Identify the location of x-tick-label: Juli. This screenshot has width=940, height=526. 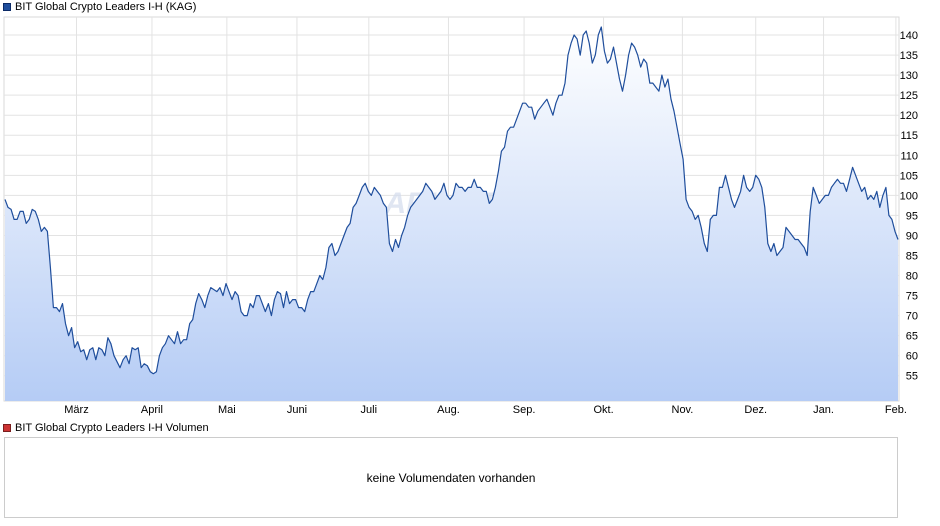
(369, 410).